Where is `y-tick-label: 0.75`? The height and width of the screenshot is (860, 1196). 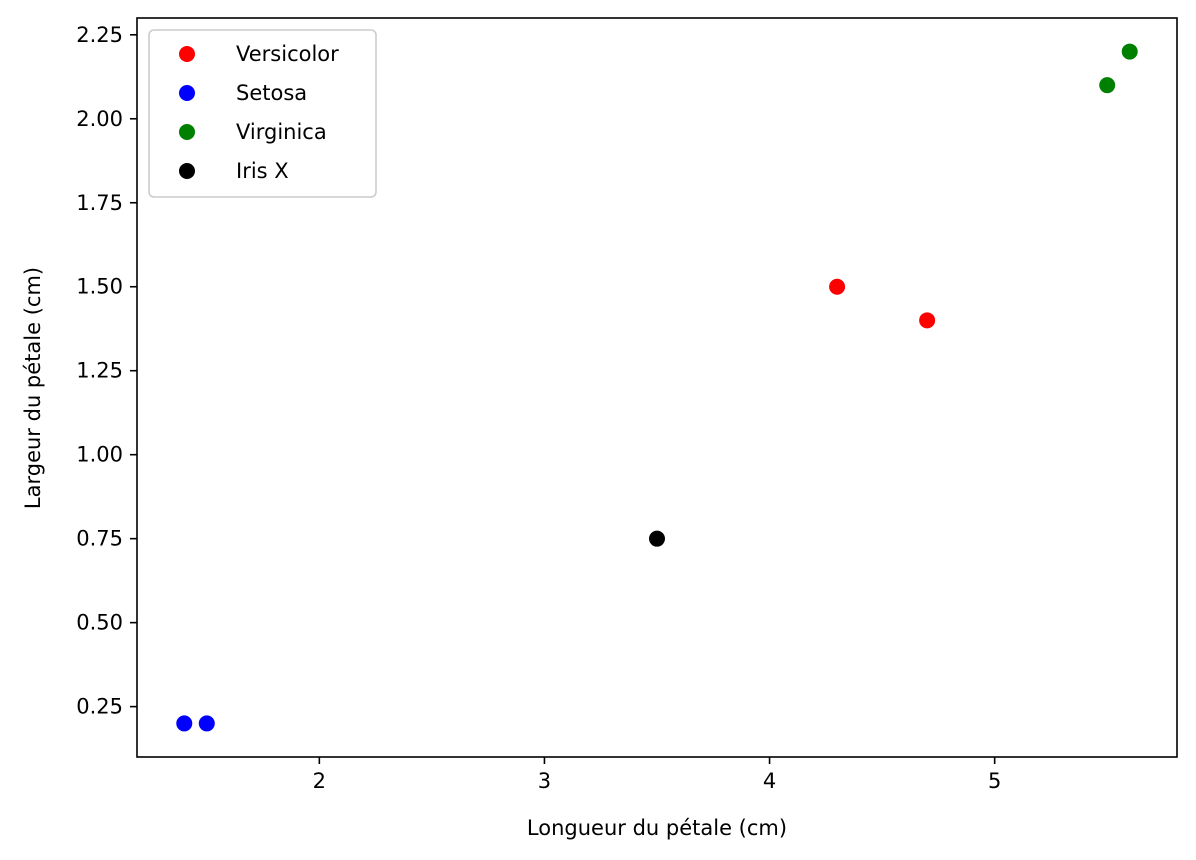
y-tick-label: 0.75 is located at coordinates (99, 539).